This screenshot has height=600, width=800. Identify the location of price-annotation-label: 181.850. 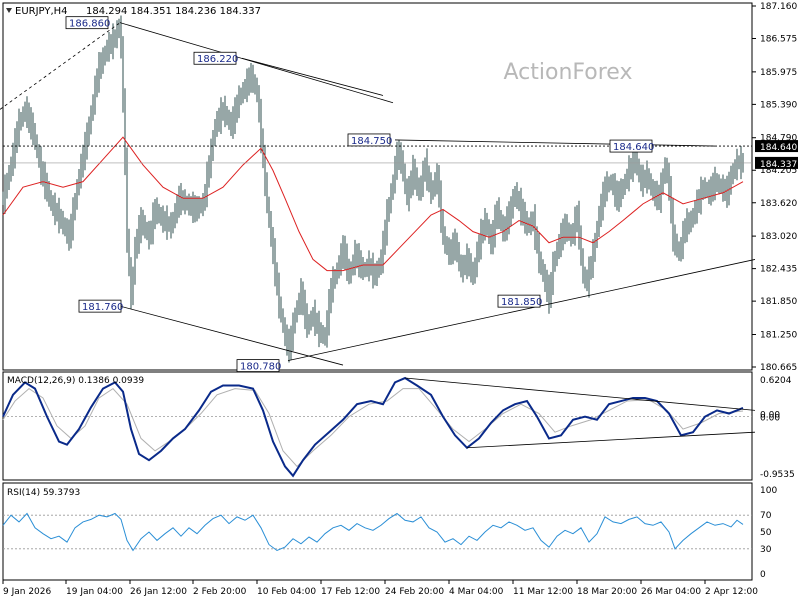
(521, 302).